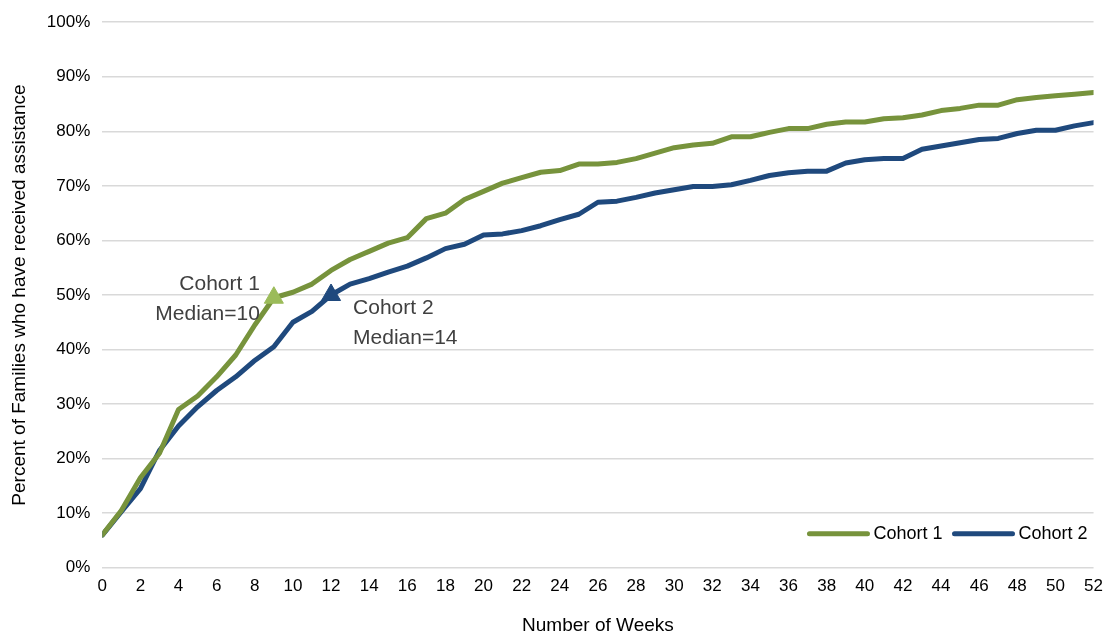 Image resolution: width=1111 pixels, height=641 pixels. What do you see at coordinates (102, 585) in the screenshot?
I see `x-tick-label: 0` at bounding box center [102, 585].